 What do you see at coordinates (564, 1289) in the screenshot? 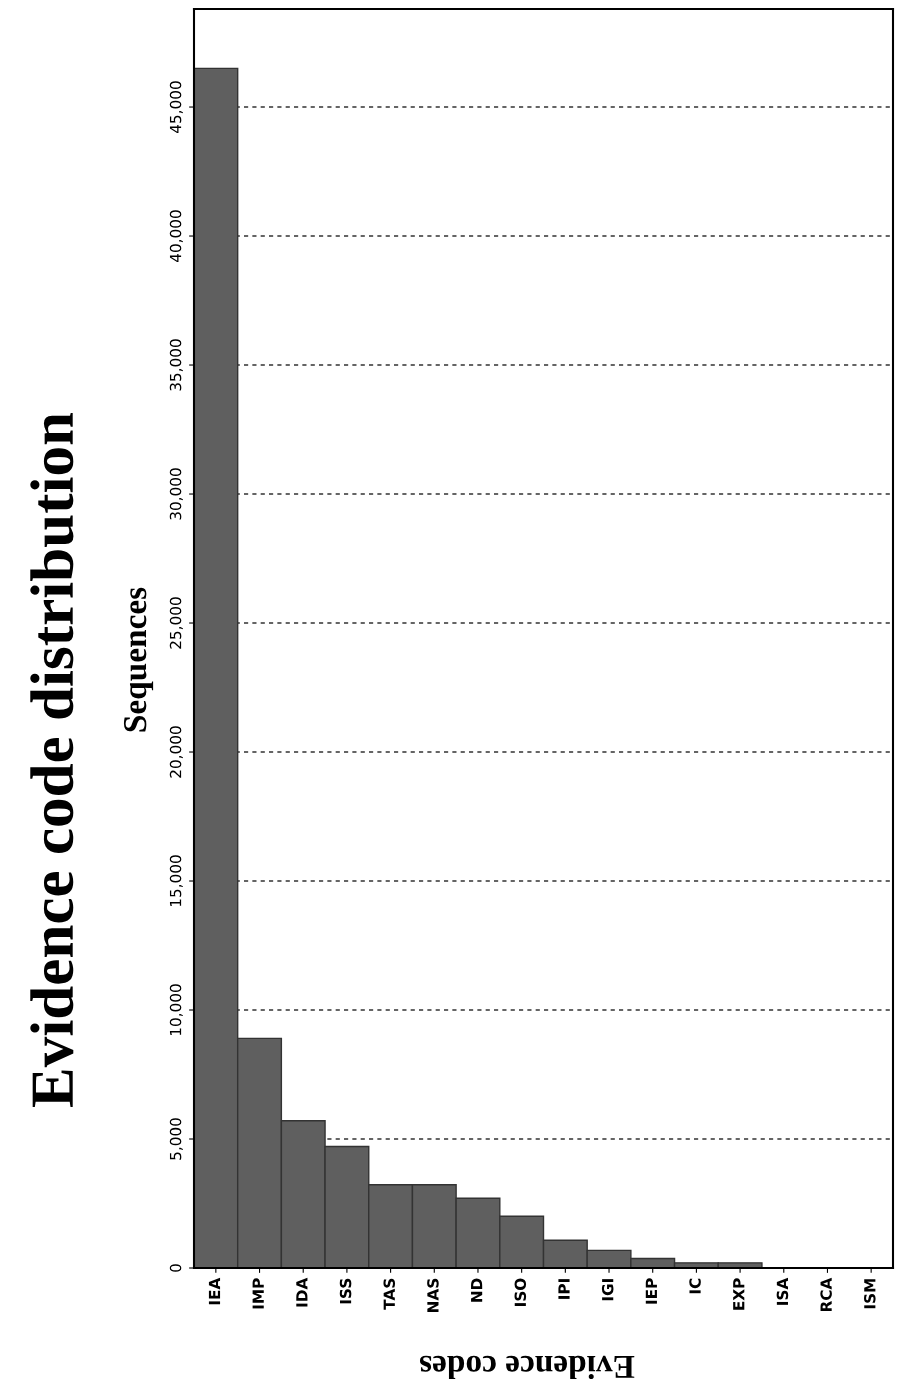
I see `x-tick-label: IPI` at bounding box center [564, 1289].